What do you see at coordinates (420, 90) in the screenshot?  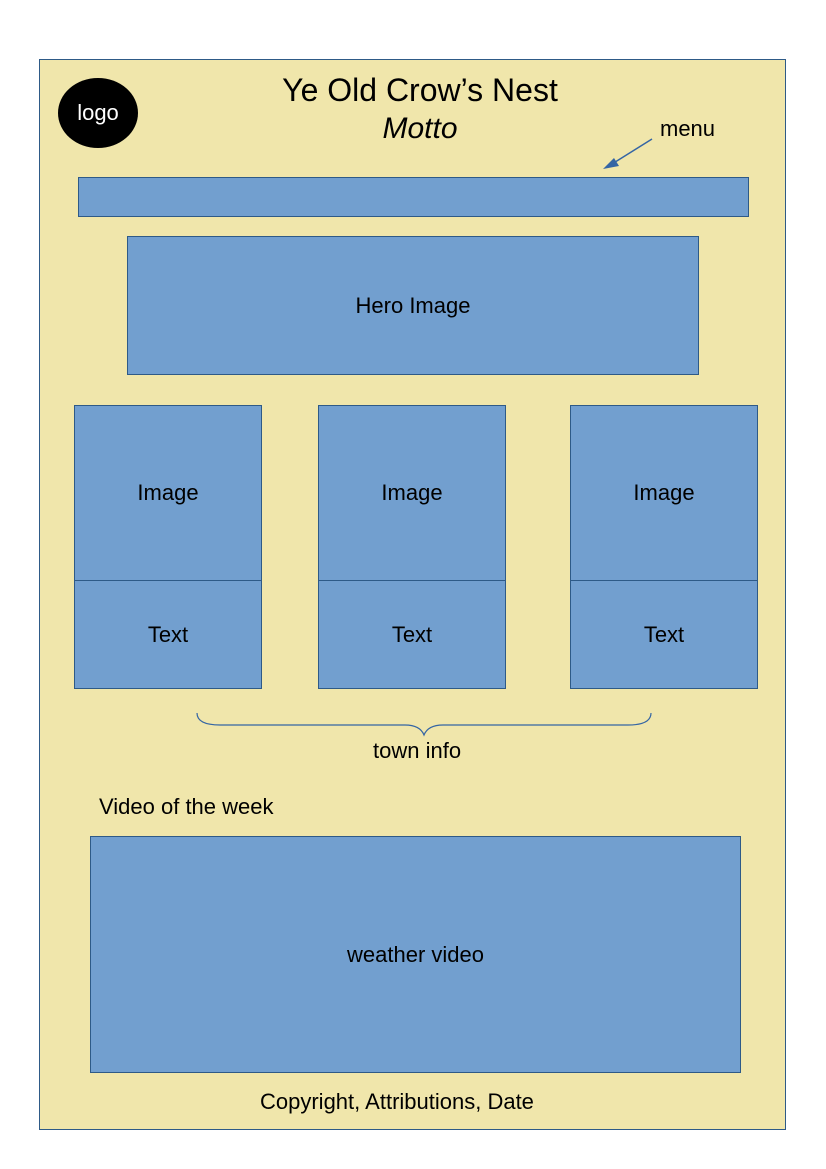 I see `site-title: Ye Old Crow’s Nest` at bounding box center [420, 90].